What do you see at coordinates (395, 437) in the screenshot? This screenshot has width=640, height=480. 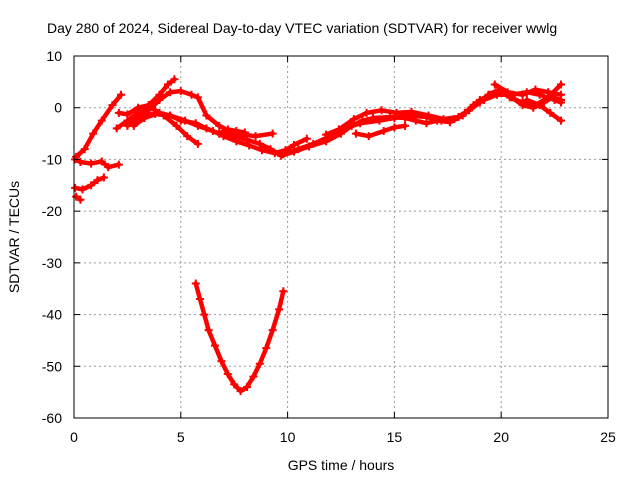 I see `x-tick-label: 15` at bounding box center [395, 437].